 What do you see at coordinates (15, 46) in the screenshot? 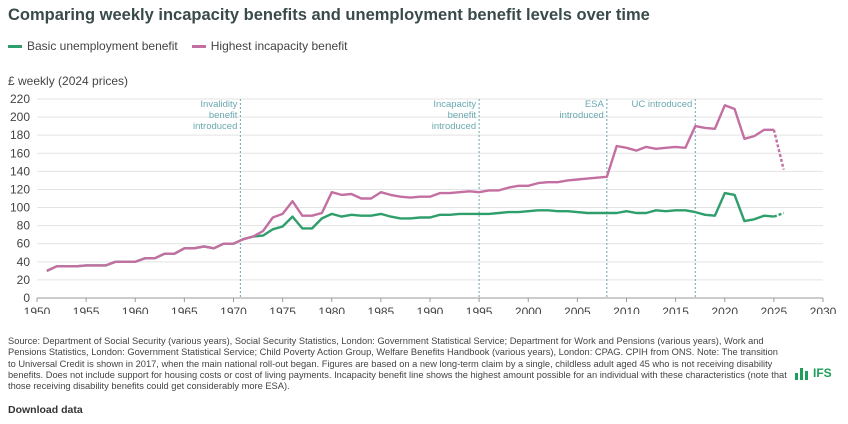
I see `legend-swatch-unemployment` at bounding box center [15, 46].